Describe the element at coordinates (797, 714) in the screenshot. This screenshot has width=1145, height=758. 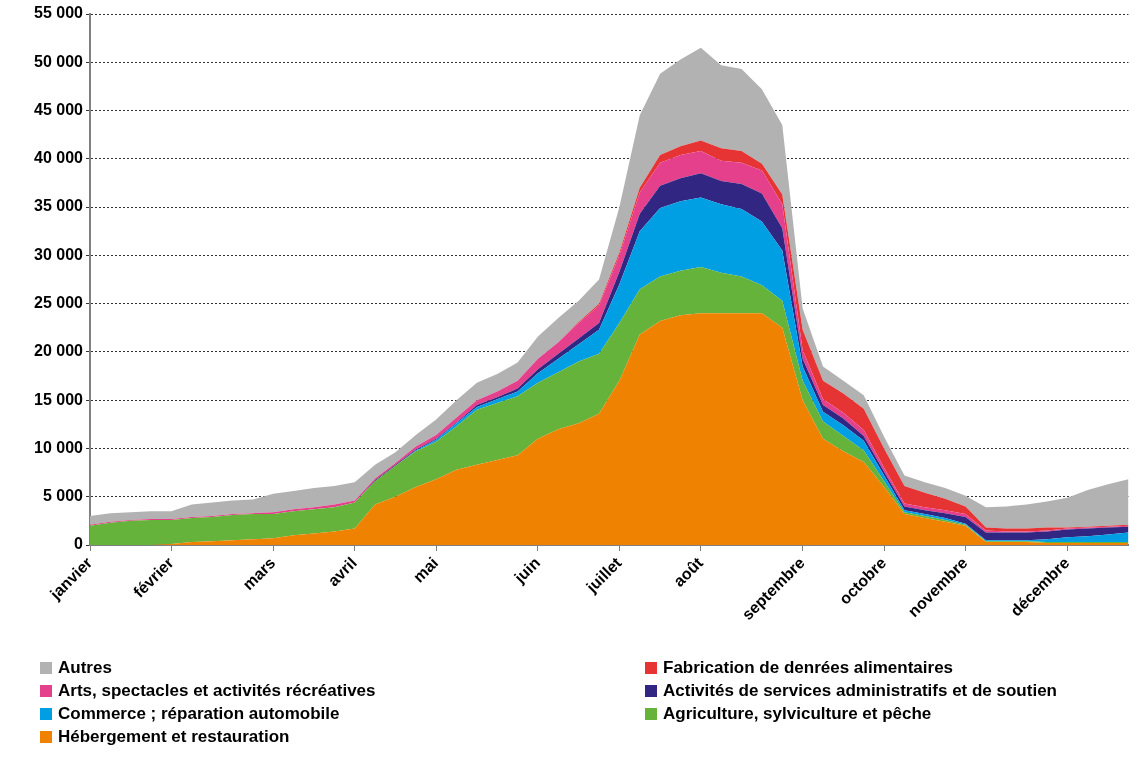
I see `legend-label: Agriculture, sylviculture et pêche` at that location.